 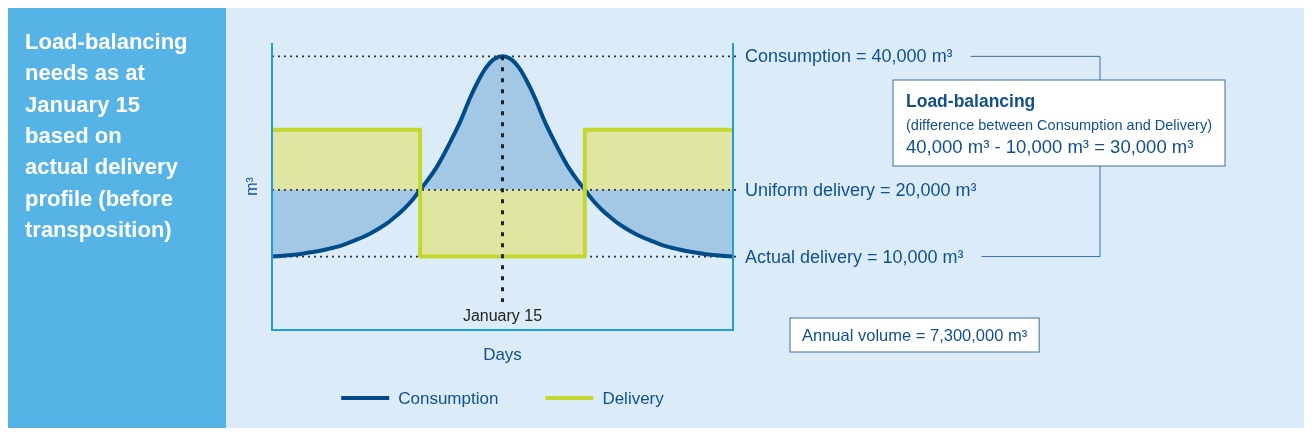 I want to click on y-tick-label: Uniform delivery = 20,000 m³, so click(x=861, y=189).